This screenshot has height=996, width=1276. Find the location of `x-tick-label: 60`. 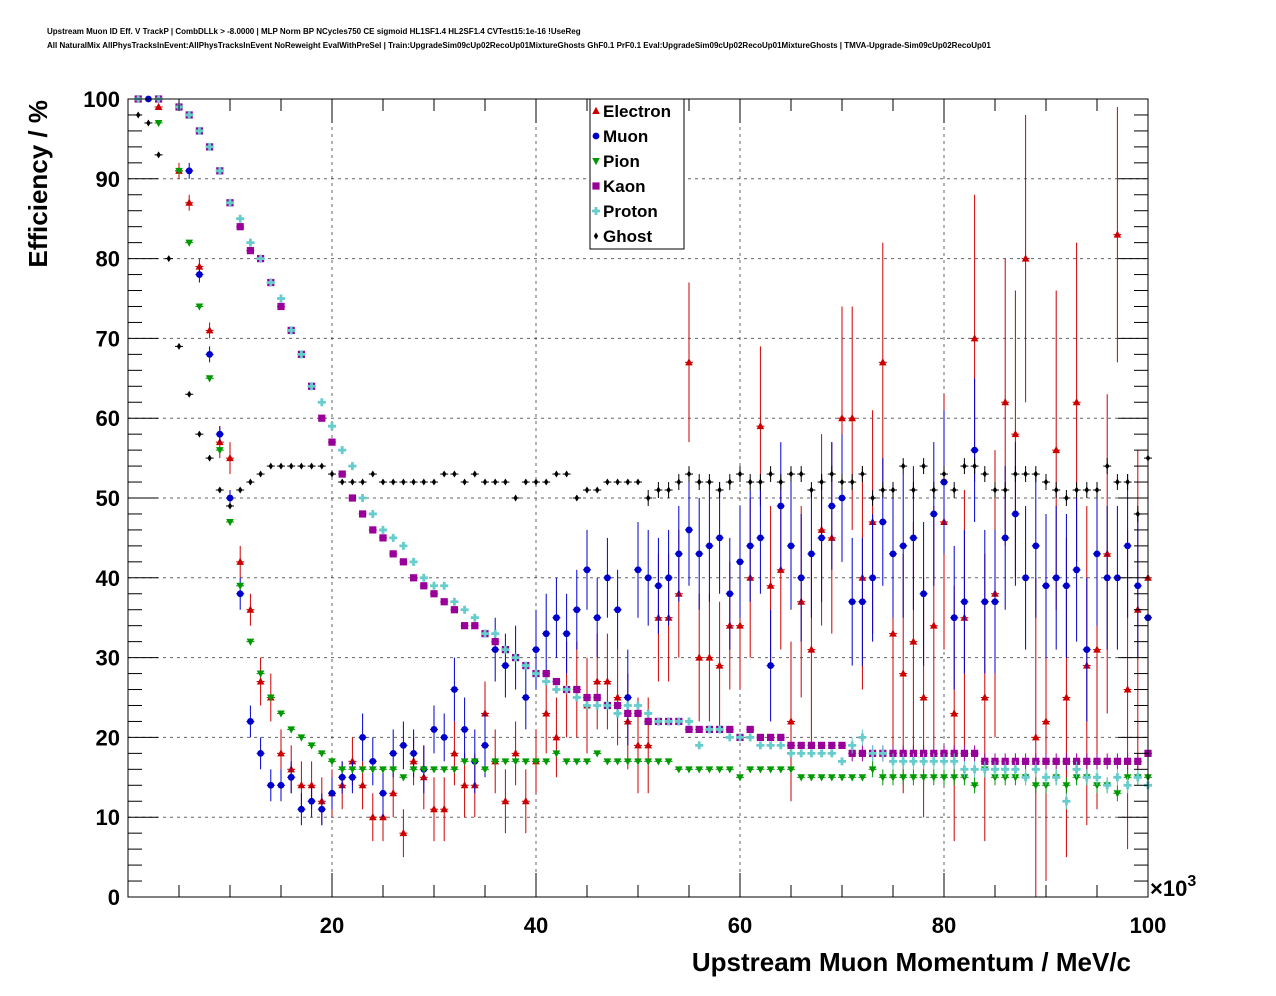

x-tick-label: 60 is located at coordinates (740, 925).